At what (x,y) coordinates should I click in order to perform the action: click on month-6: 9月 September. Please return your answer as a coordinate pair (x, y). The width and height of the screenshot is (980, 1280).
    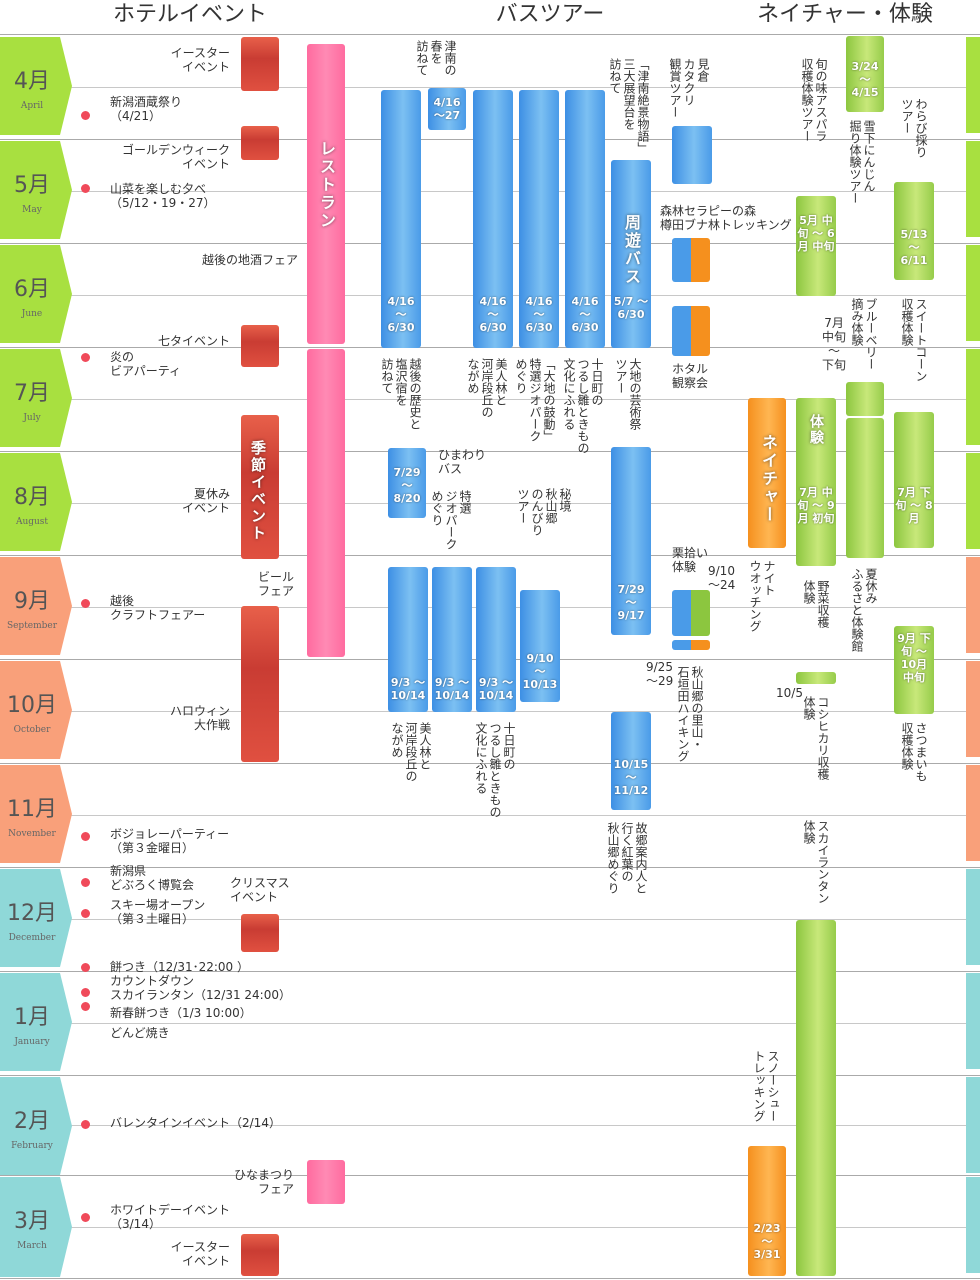
    Looking at the image, I should click on (36, 606).